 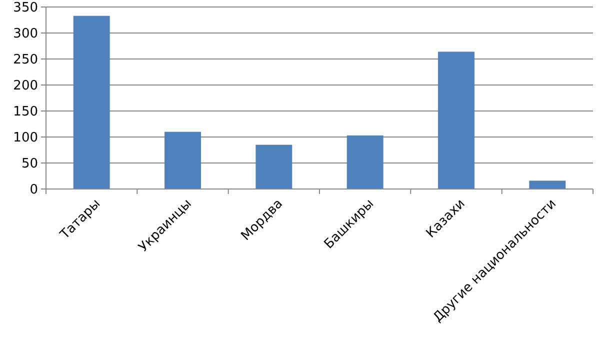 I want to click on y-tick-label: 150, so click(x=25, y=112).